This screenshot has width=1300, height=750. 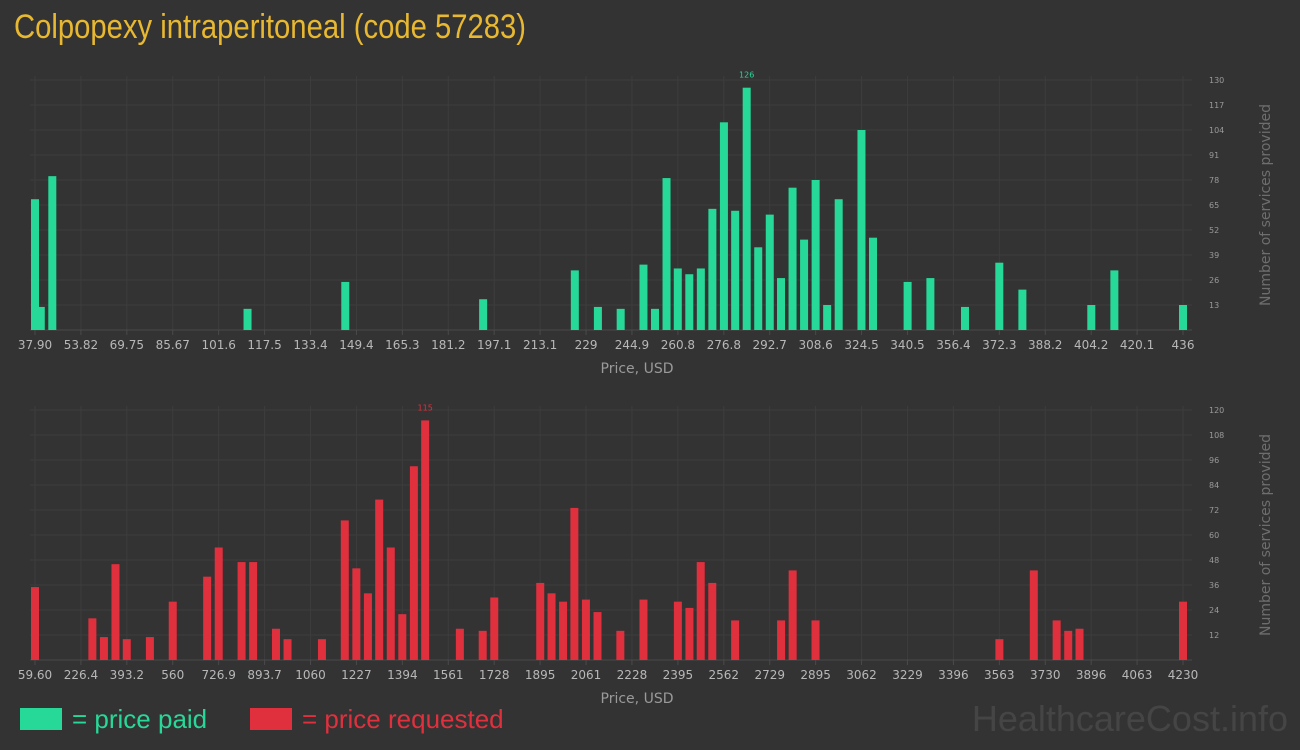 I want to click on x-tick-label-price-paid: 101.6, so click(x=219, y=345).